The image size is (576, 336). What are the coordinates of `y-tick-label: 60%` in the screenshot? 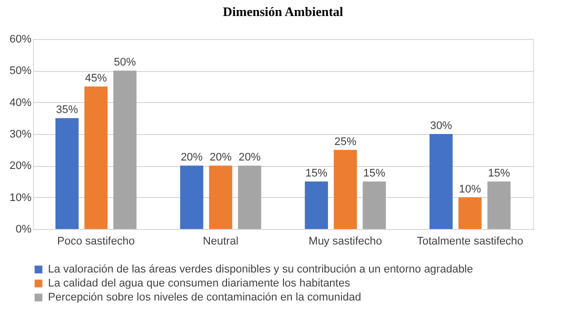 It's located at (20, 40).